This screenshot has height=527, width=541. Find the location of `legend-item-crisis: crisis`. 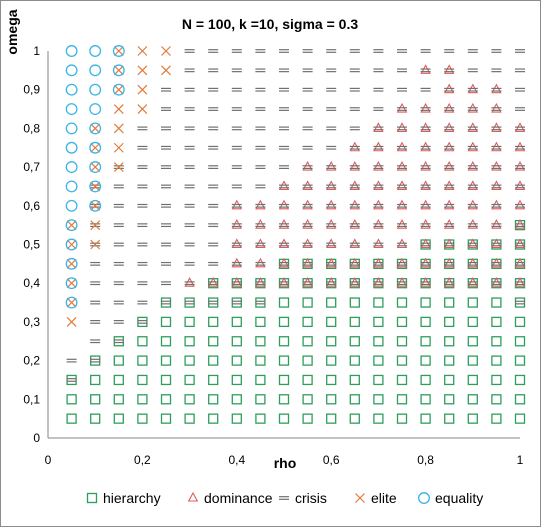

legend-item-crisis: crisis is located at coordinates (303, 498).